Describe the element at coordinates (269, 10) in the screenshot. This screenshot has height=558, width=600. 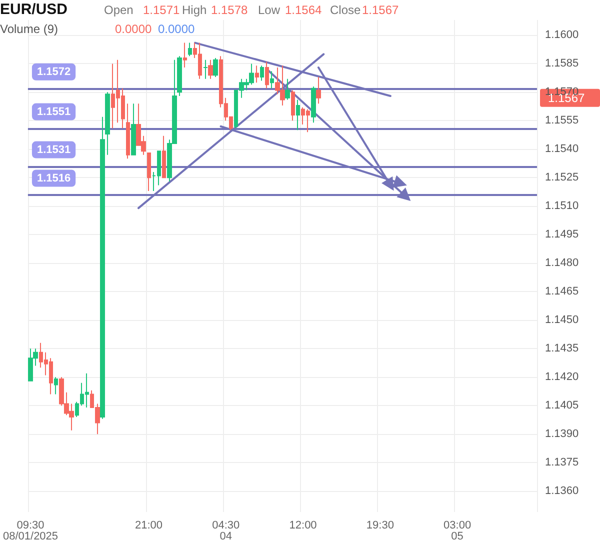
I see `text: Low` at that location.